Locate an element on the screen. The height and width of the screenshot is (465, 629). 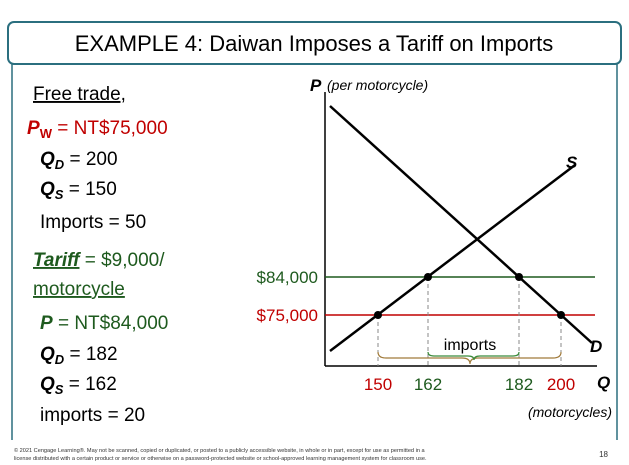
q-label: 162 is located at coordinates (428, 384).